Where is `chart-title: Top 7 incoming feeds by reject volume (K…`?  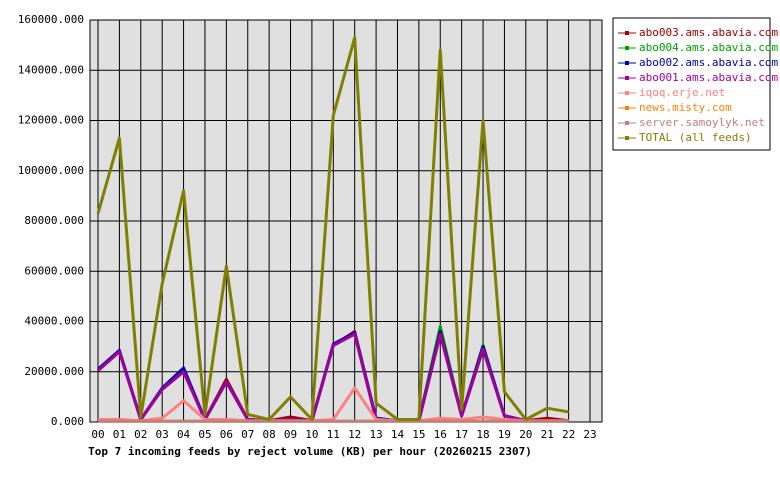 chart-title: Top 7 incoming feeds by reject volume (K… is located at coordinates (310, 451).